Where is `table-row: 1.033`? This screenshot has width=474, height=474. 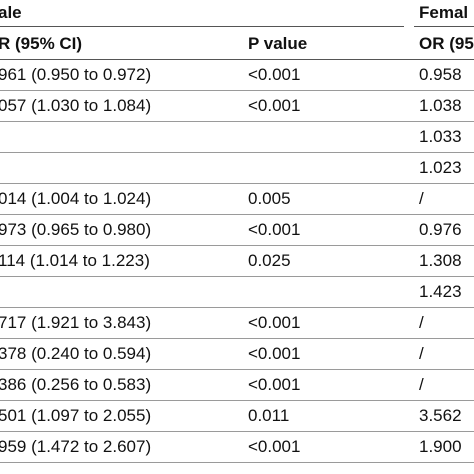
table-row: 1.033 is located at coordinates (237, 137).